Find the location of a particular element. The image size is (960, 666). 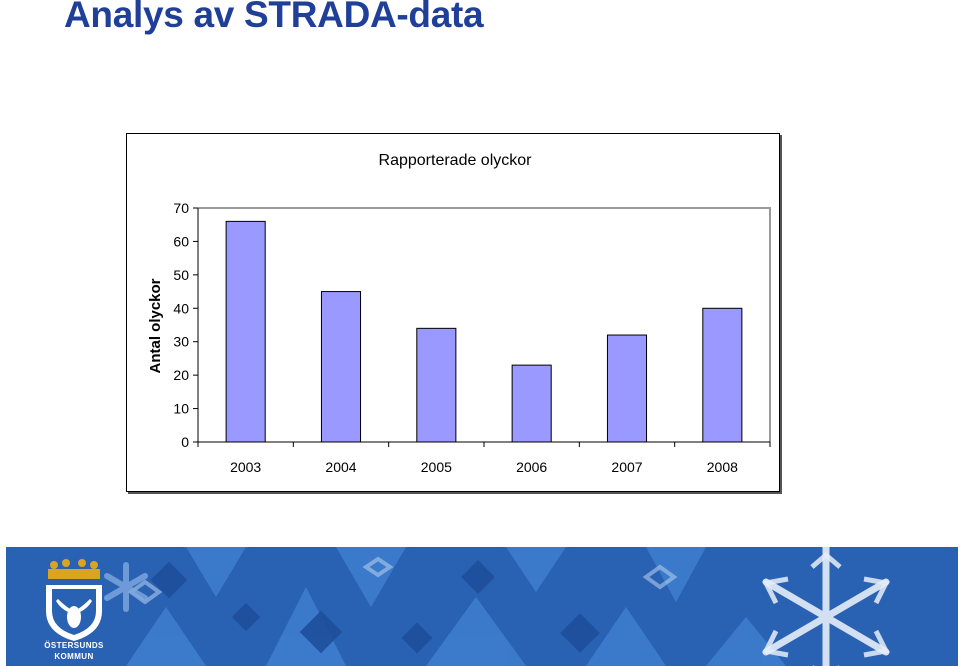

bar-2003 is located at coordinates (245, 331).